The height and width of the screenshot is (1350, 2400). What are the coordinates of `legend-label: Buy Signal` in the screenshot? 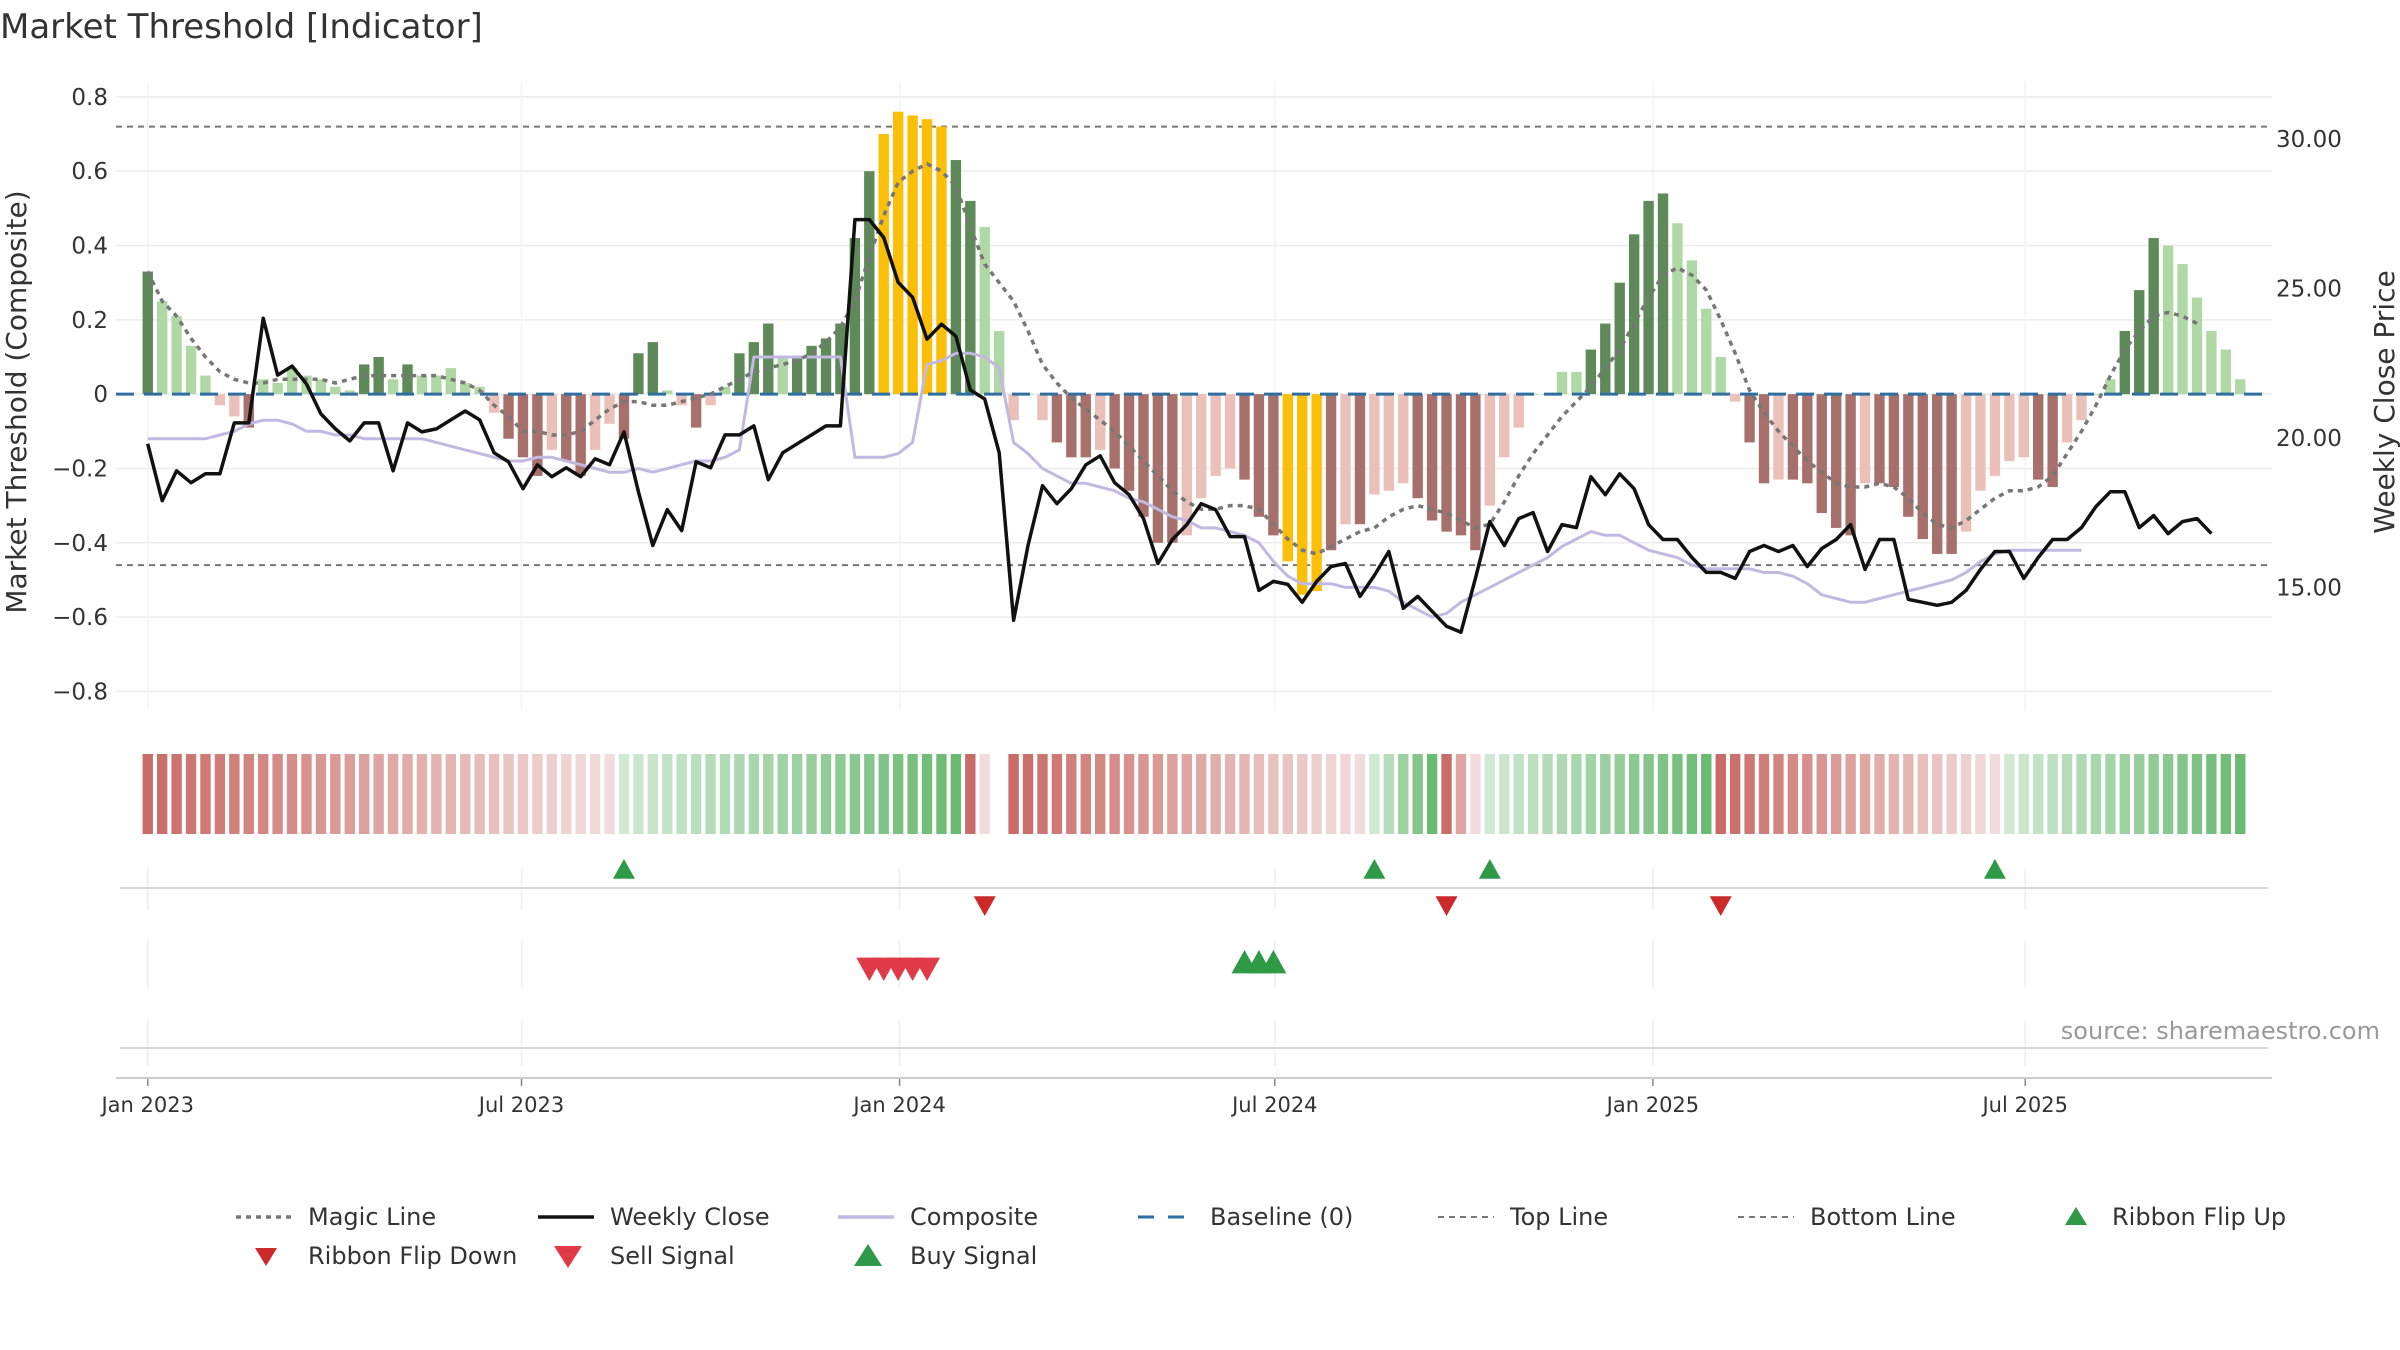 It's located at (973, 1256).